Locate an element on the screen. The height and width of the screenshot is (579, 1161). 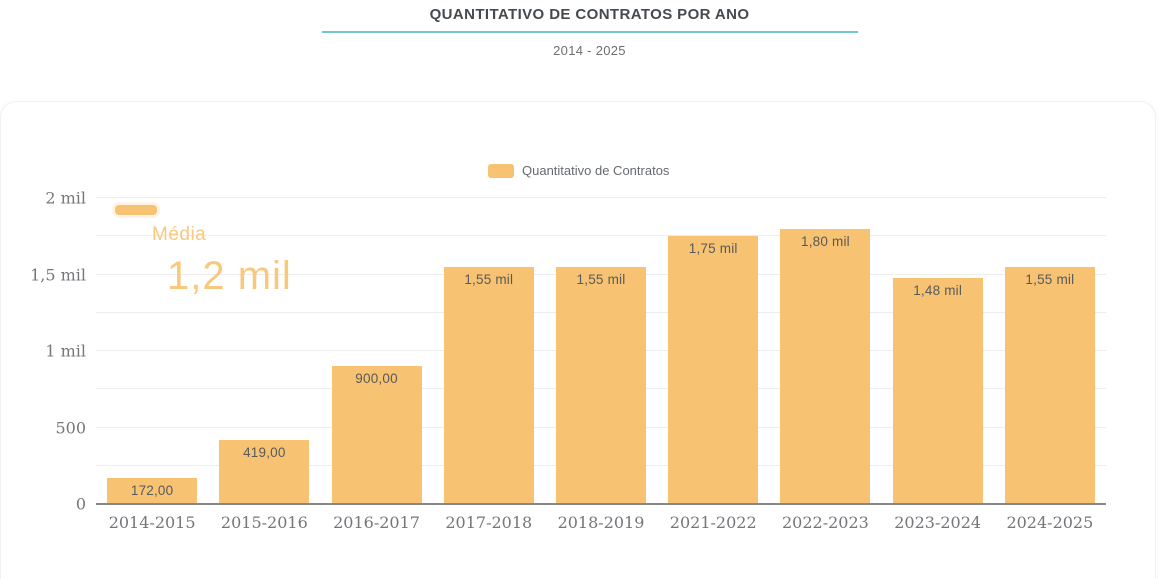
bar-2014-2015: 172,00 is located at coordinates (152, 490).